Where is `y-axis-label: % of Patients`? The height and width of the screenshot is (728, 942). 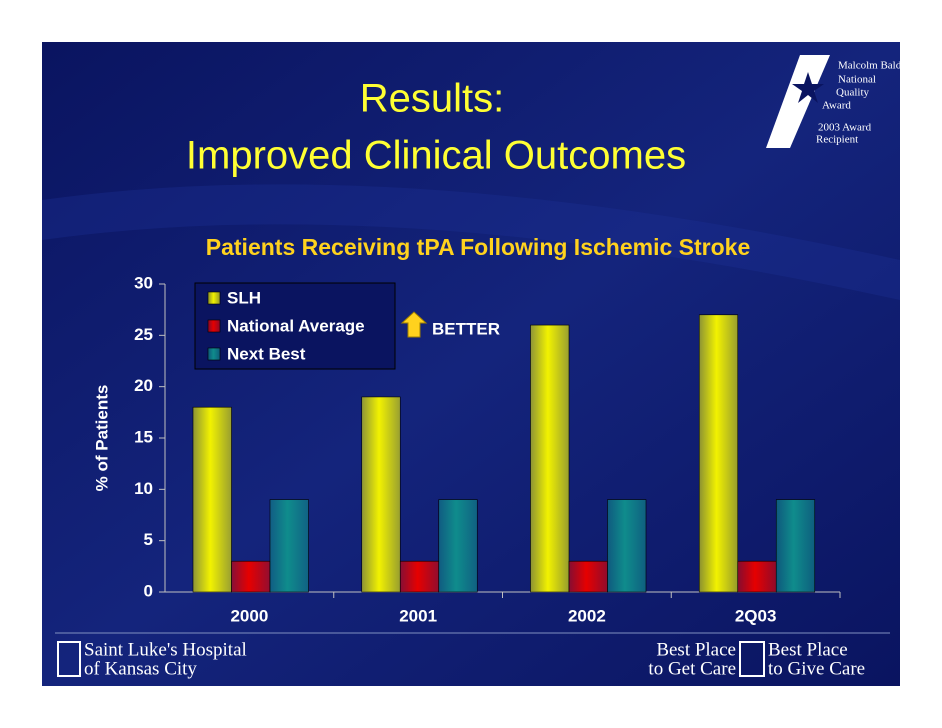 y-axis-label: % of Patients is located at coordinates (101, 438).